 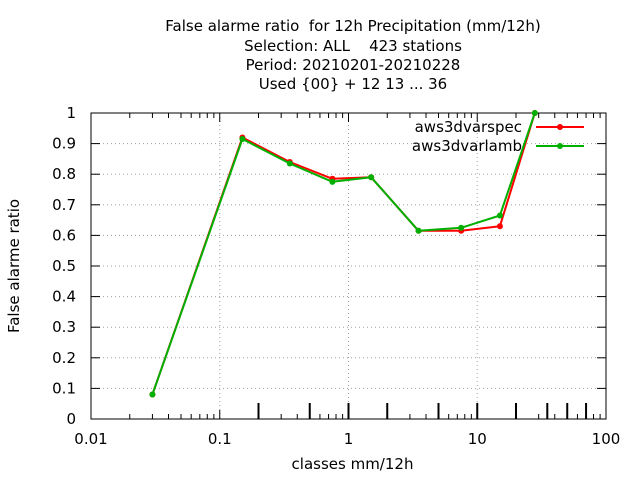 What do you see at coordinates (220, 439) in the screenshot?
I see `x-tick-label: 0.1` at bounding box center [220, 439].